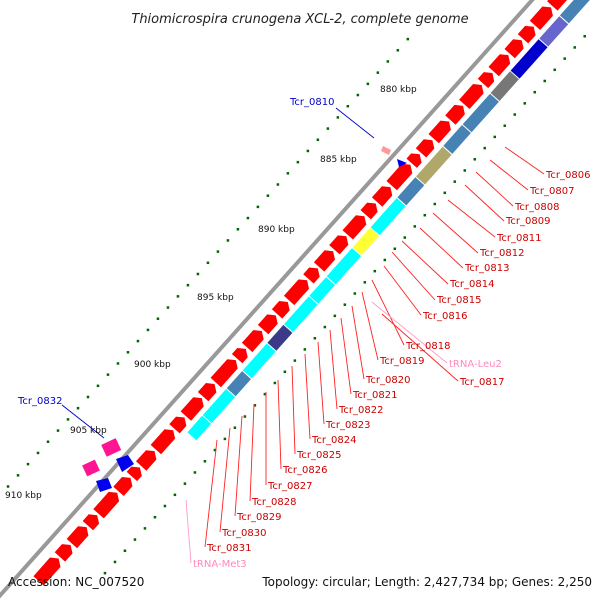 Image resolution: width=600 pixels, height=600 pixels. Describe the element at coordinates (401, 361) in the screenshot. I see `gene-label: Tcr_0819` at that location.